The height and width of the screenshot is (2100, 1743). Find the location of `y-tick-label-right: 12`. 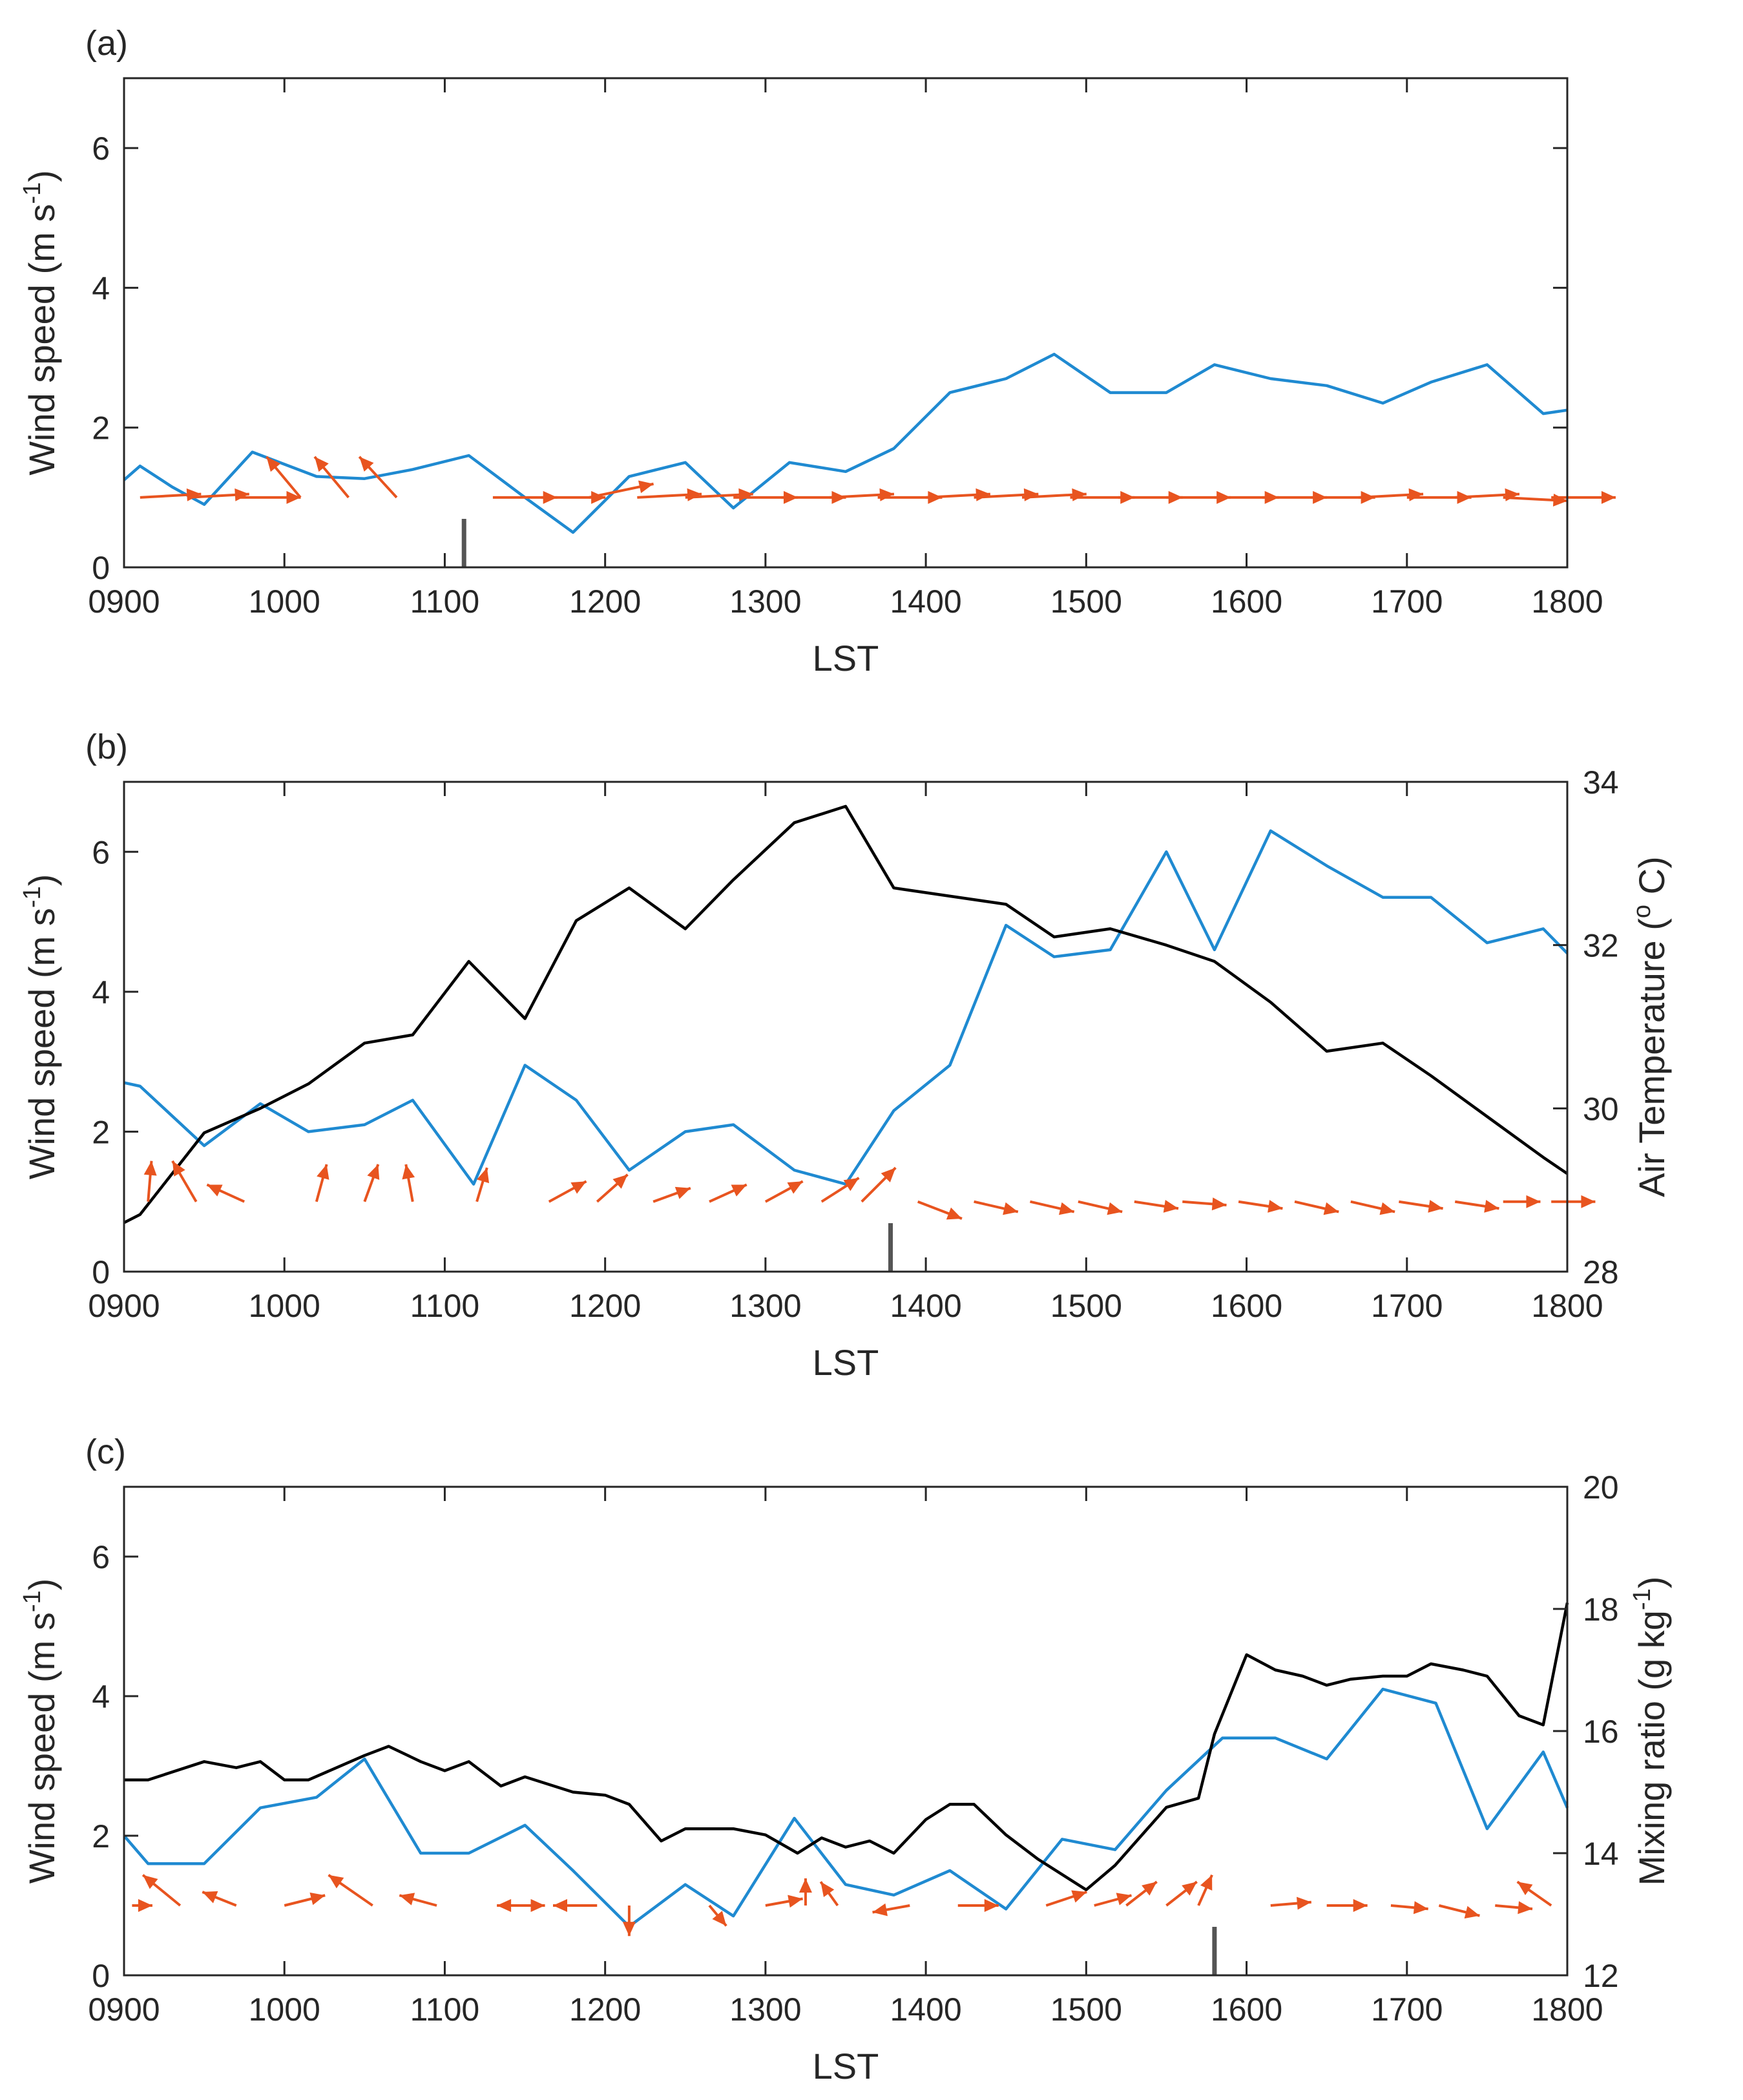

y-tick-label-right: 12 is located at coordinates (1601, 1976).